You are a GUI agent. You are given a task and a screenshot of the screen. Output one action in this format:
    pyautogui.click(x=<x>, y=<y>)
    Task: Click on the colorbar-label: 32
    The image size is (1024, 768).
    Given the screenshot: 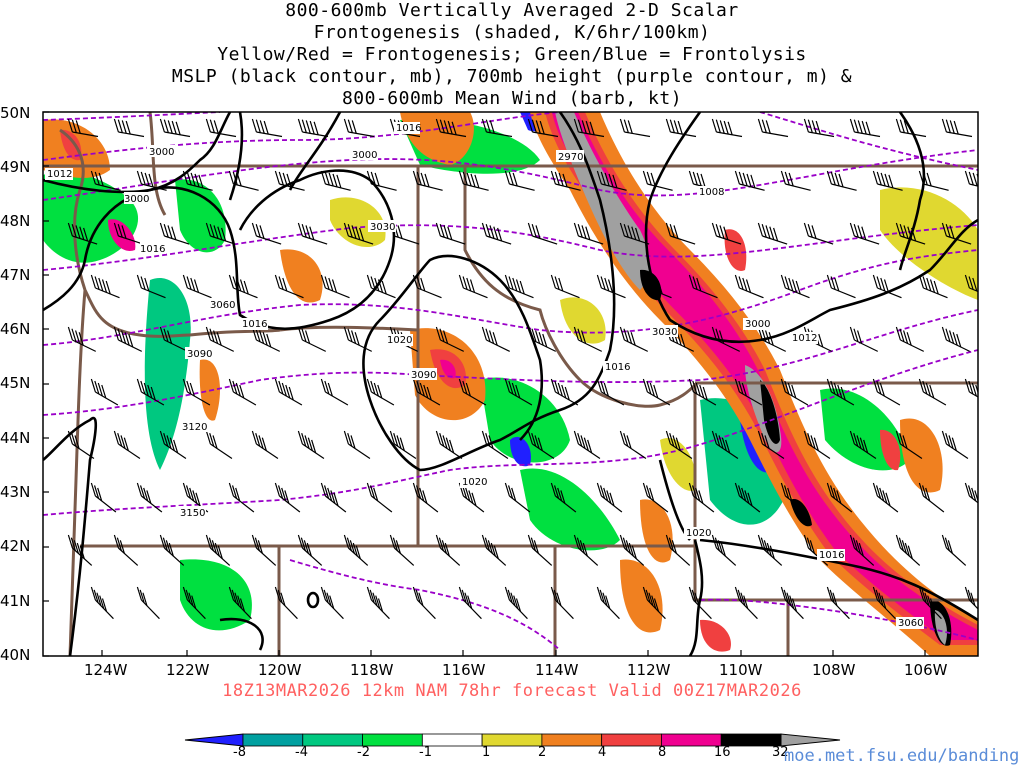 What is the action you would take?
    pyautogui.click(x=780, y=752)
    